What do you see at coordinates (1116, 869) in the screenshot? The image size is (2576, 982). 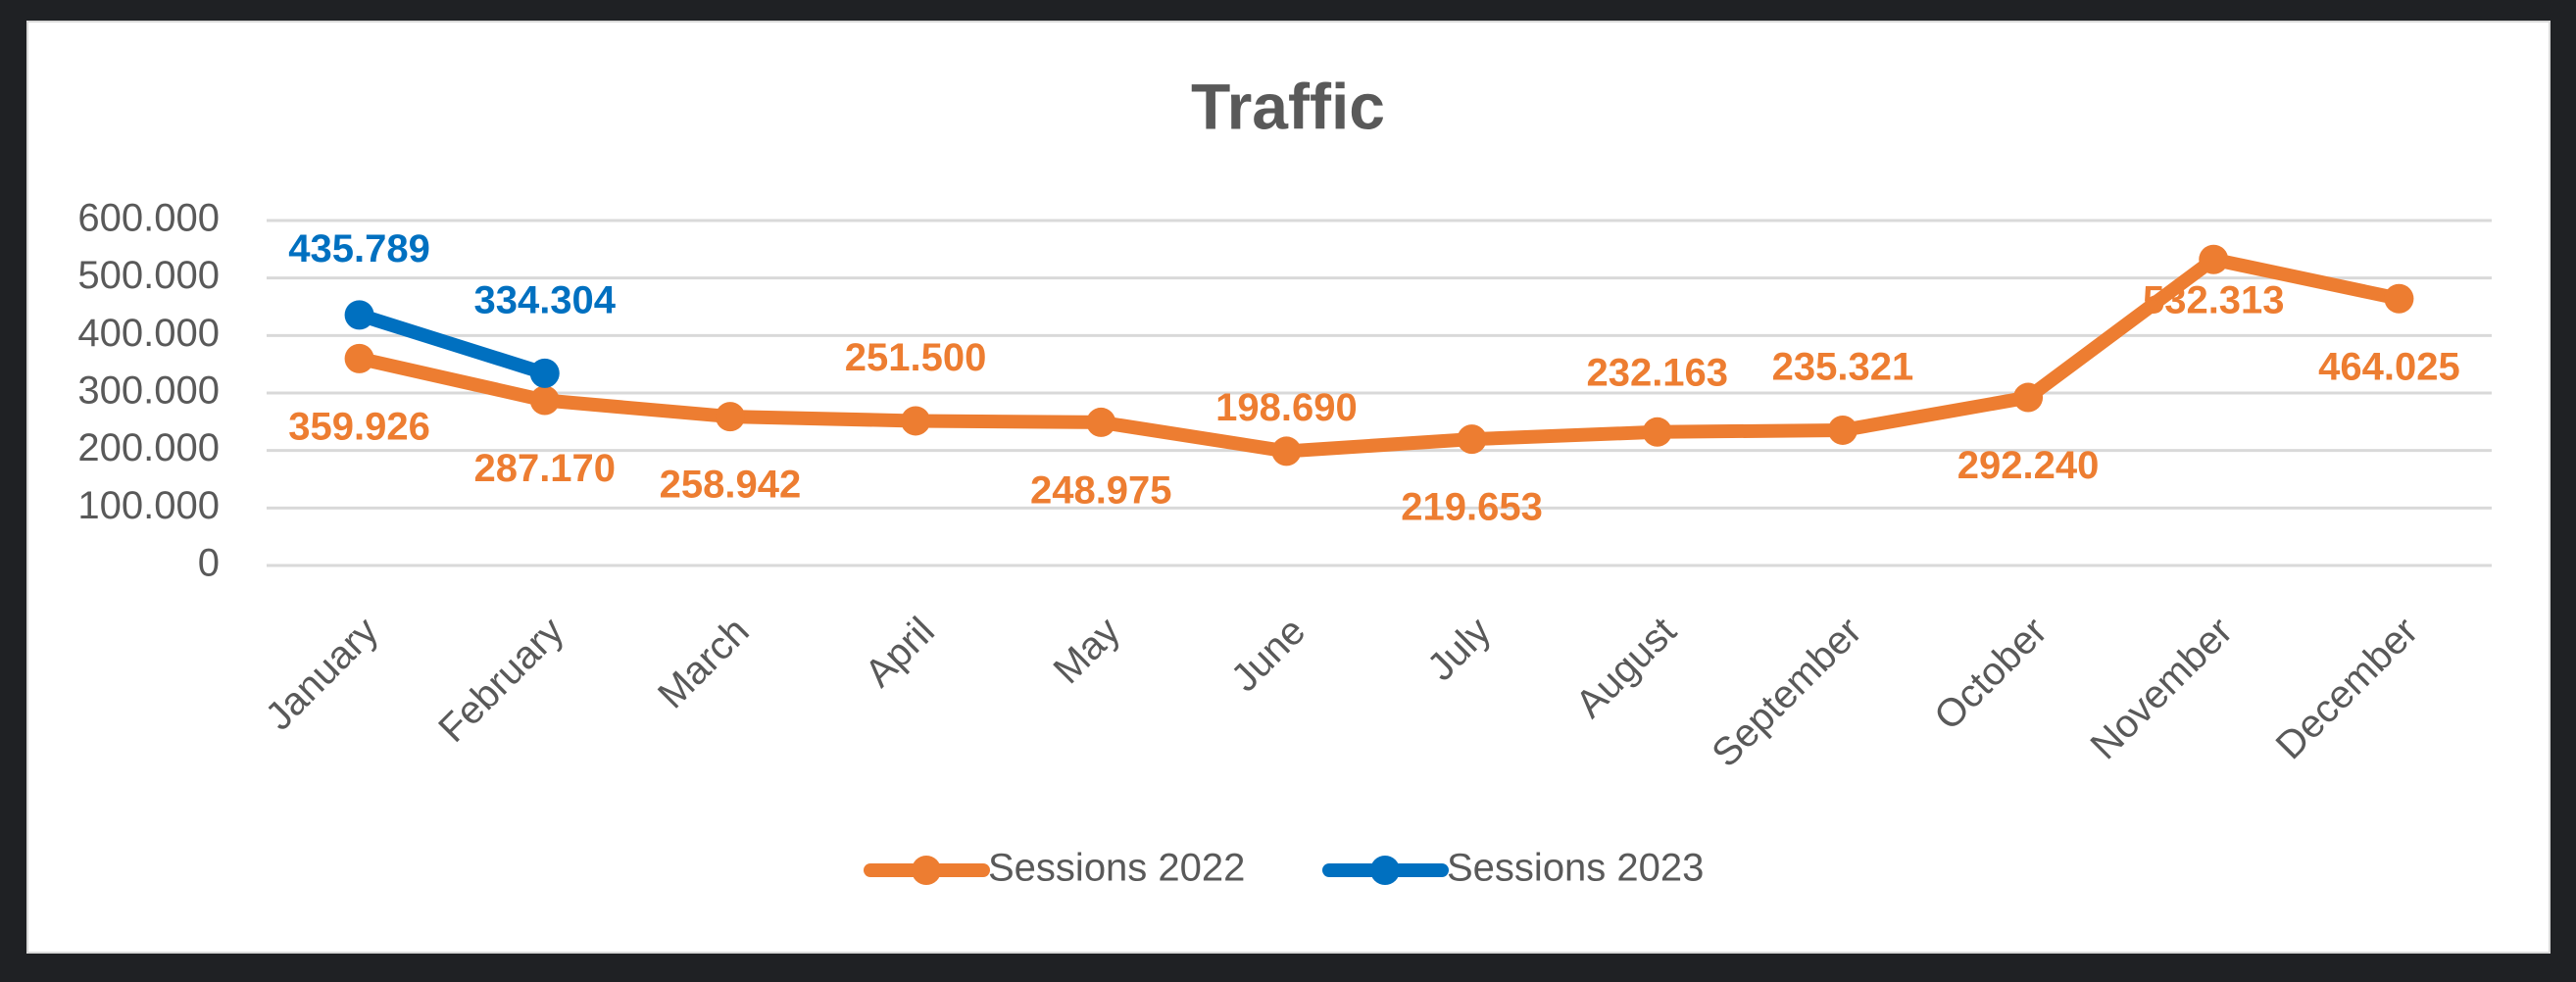 I see `legend-label: Sessions 2022` at bounding box center [1116, 869].